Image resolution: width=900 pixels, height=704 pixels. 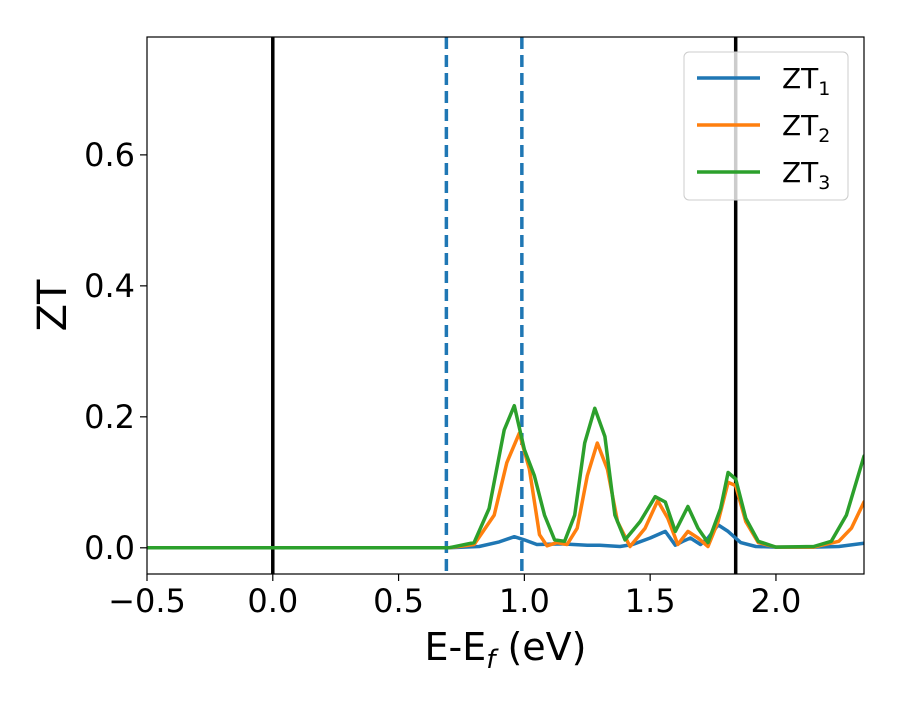 I want to click on legend-label-2: ZT2, so click(x=806, y=128).